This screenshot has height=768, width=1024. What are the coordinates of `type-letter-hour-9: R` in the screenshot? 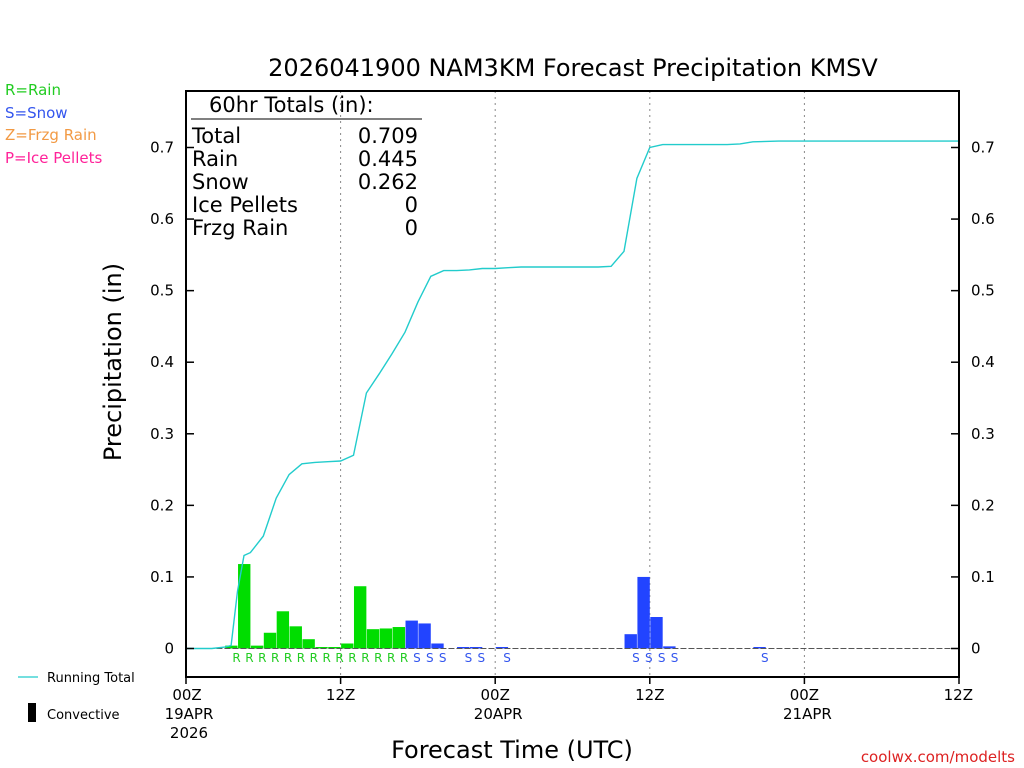 It's located at (301, 658).